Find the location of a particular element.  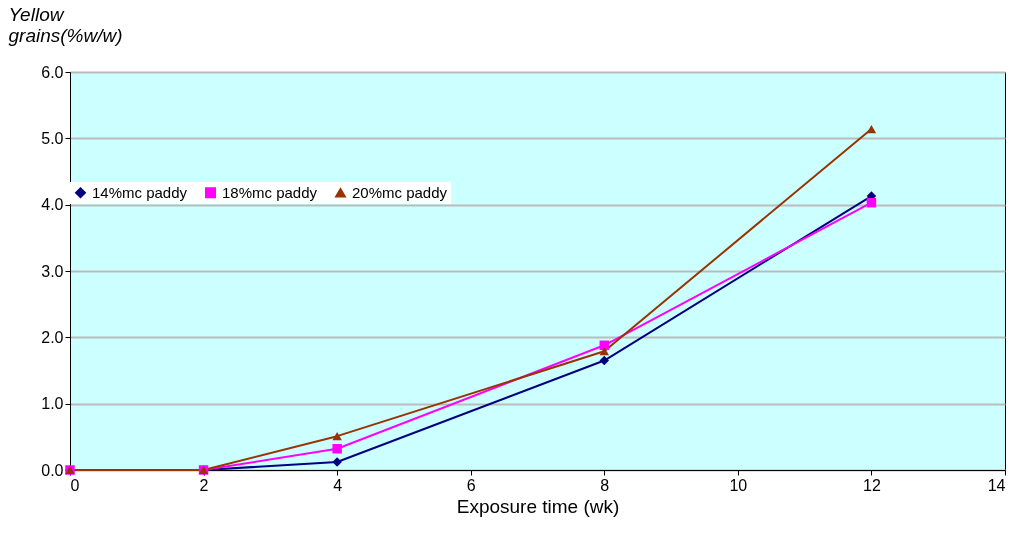

legend-label: 14%mc paddy is located at coordinates (140, 192).